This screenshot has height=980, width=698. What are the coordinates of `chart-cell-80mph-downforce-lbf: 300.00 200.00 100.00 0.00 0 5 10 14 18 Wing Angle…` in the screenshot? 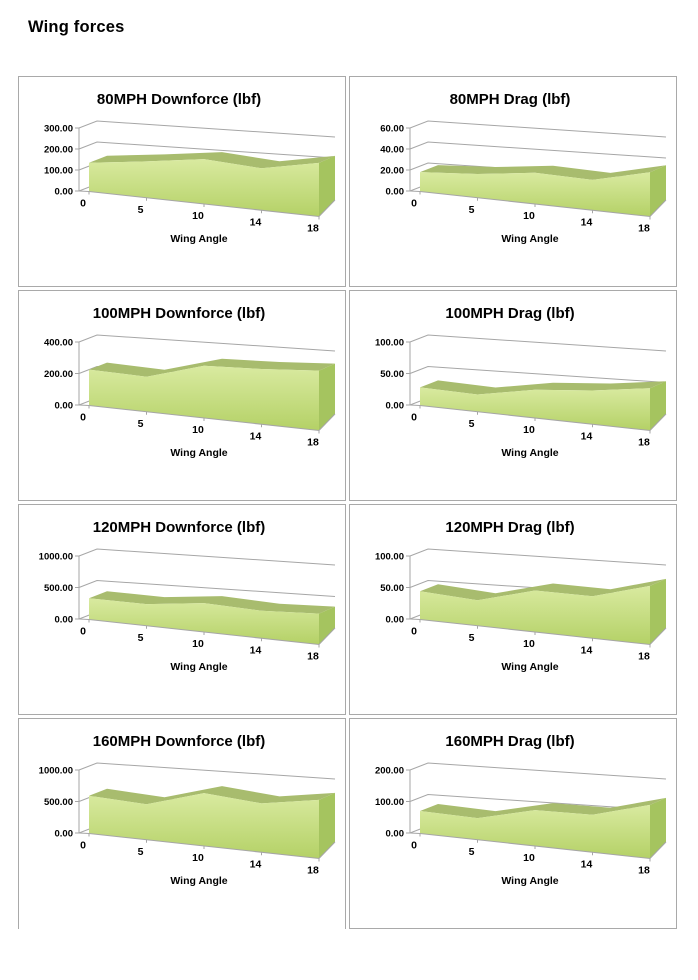 It's located at (182, 181).